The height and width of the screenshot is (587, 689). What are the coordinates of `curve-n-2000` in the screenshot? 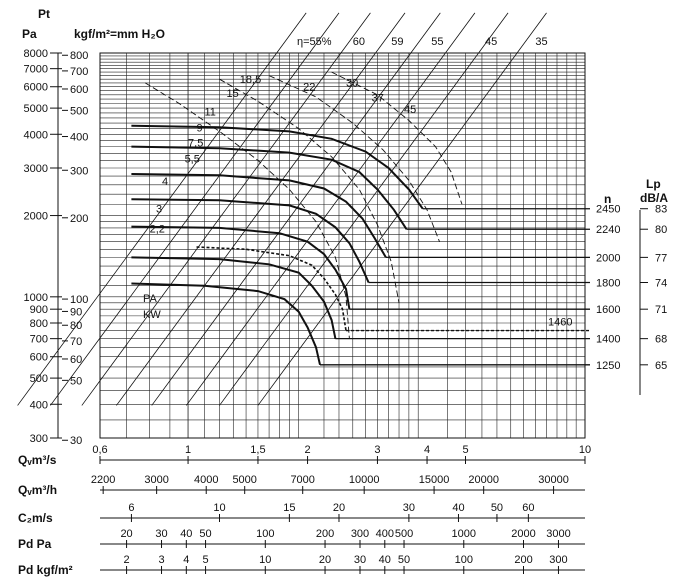 It's located at (259, 215).